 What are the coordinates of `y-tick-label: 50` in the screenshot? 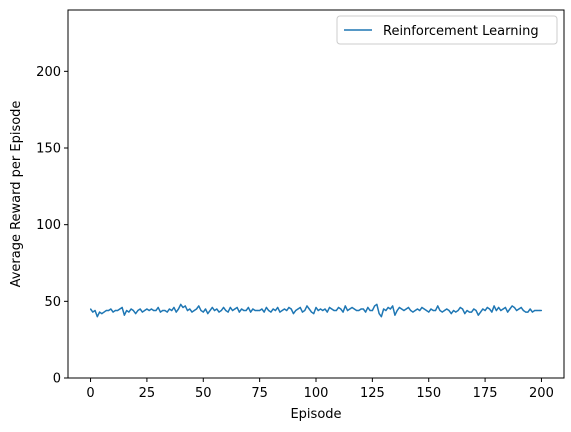 It's located at (52, 302).